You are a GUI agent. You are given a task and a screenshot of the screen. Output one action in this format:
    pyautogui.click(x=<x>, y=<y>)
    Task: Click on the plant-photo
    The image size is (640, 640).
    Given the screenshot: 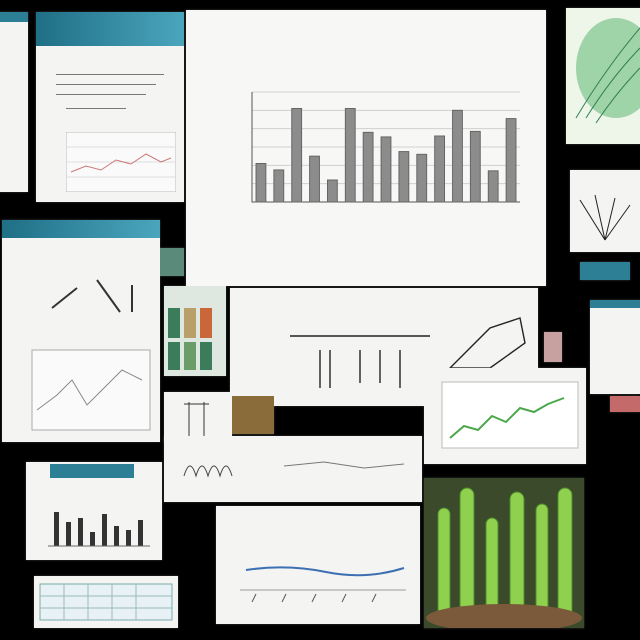 What is the action you would take?
    pyautogui.click(x=504, y=553)
    